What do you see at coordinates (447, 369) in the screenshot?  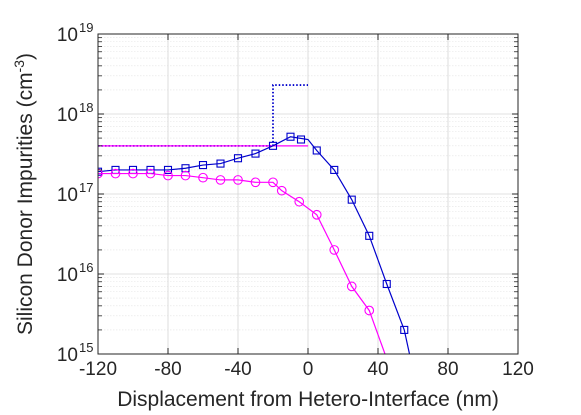 I see `x-tick-label: 80` at bounding box center [447, 369].